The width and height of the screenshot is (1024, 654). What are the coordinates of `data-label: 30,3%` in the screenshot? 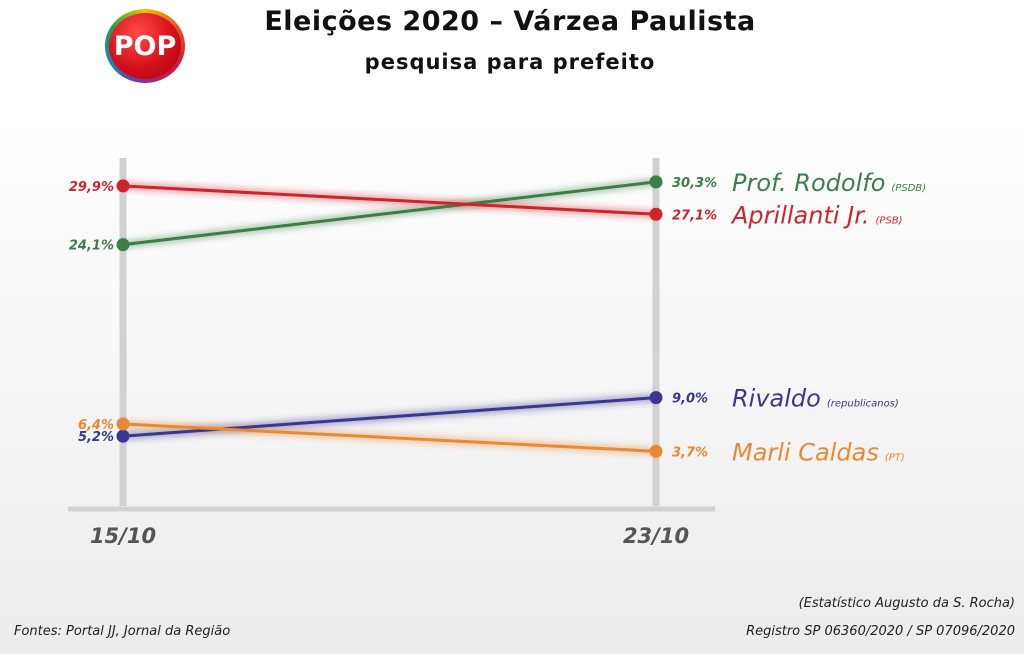 It's located at (694, 183).